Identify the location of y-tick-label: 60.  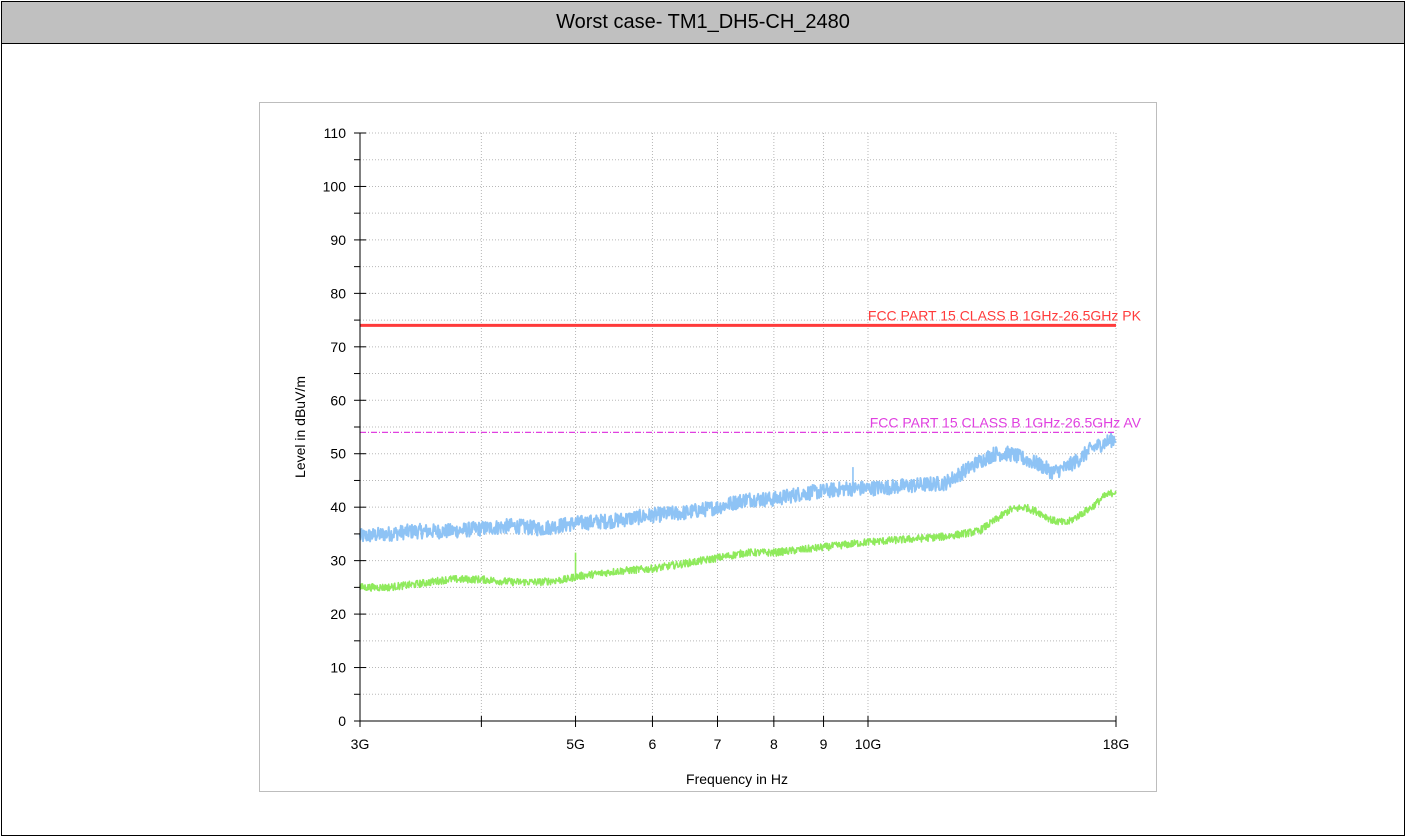
(338, 400).